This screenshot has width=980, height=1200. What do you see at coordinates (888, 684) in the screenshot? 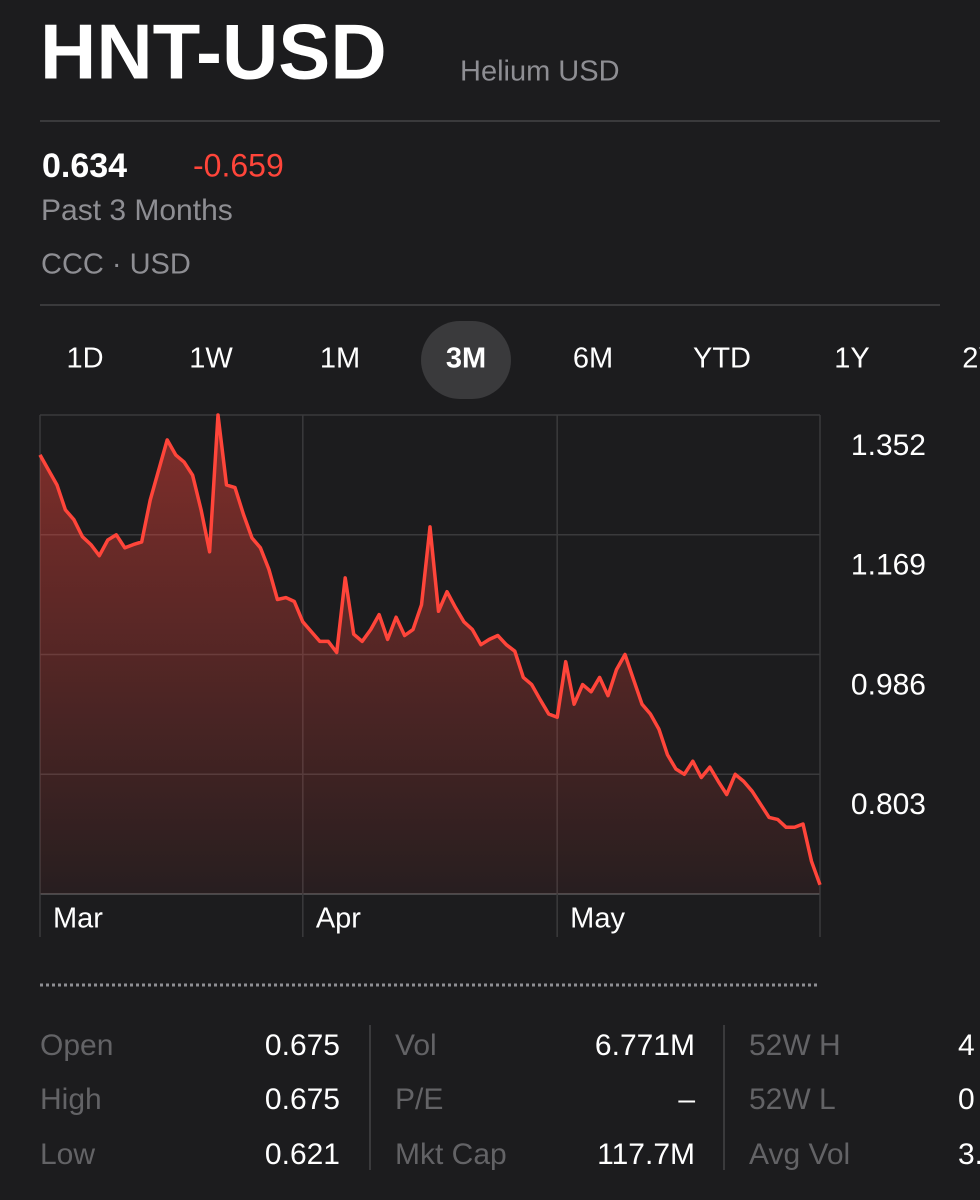
I see `y-tick-label: 0.986` at bounding box center [888, 684].